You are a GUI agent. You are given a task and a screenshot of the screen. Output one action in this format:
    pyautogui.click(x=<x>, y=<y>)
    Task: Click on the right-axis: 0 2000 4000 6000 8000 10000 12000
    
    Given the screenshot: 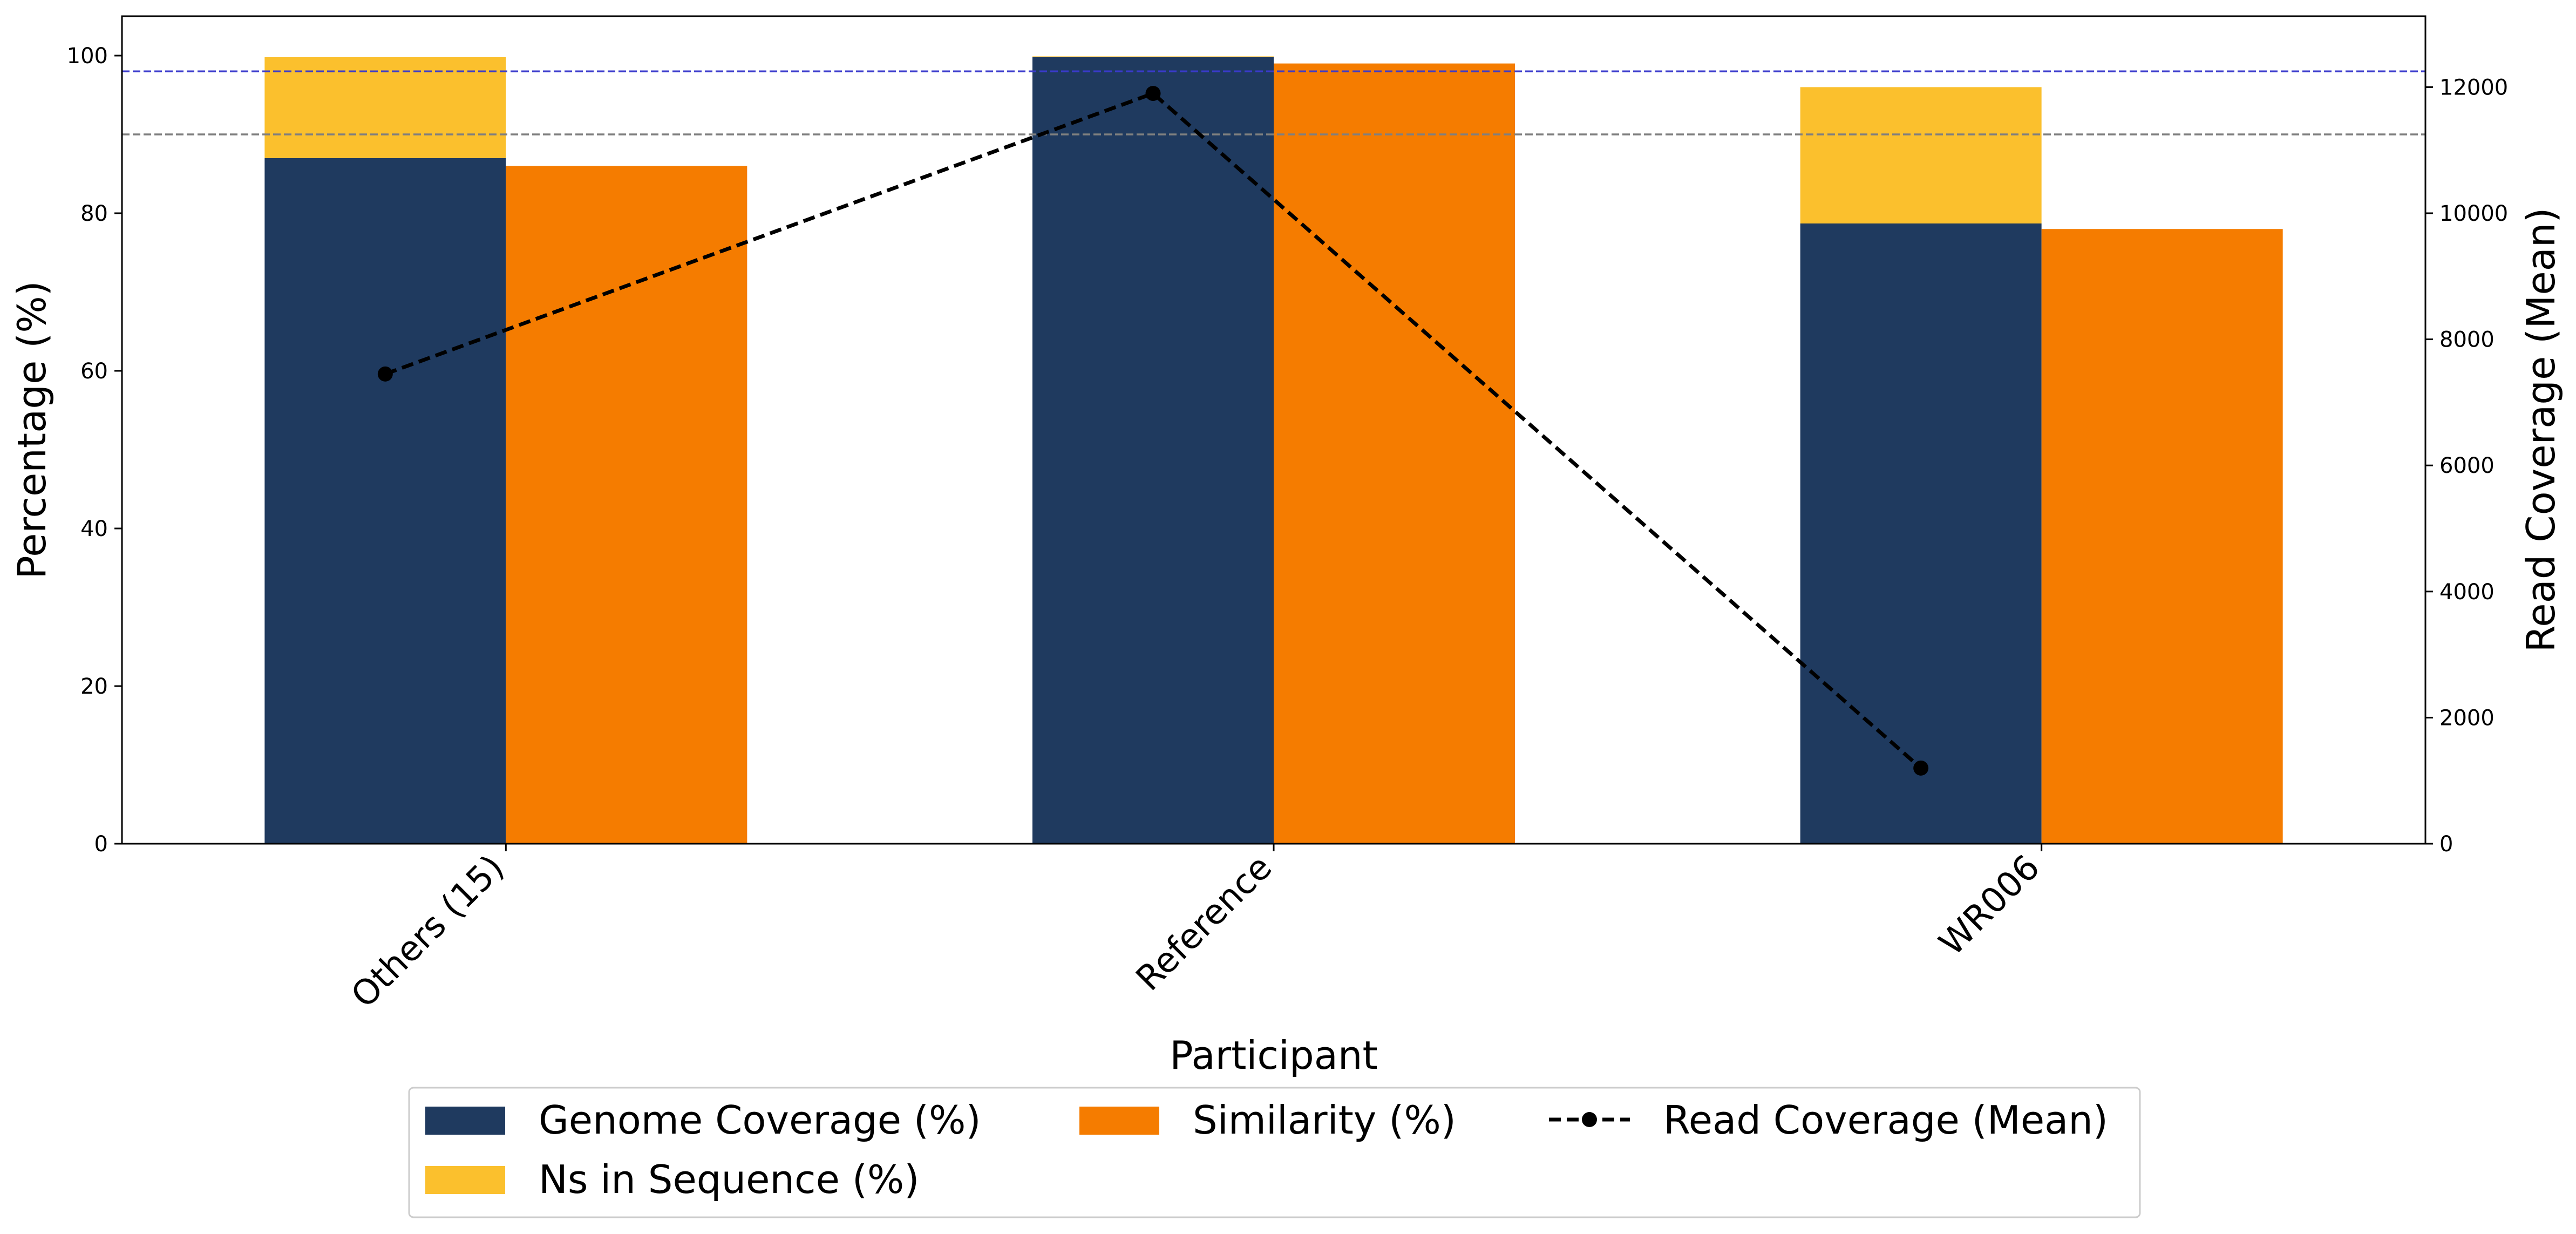 What is the action you would take?
    pyautogui.click(x=2466, y=466)
    